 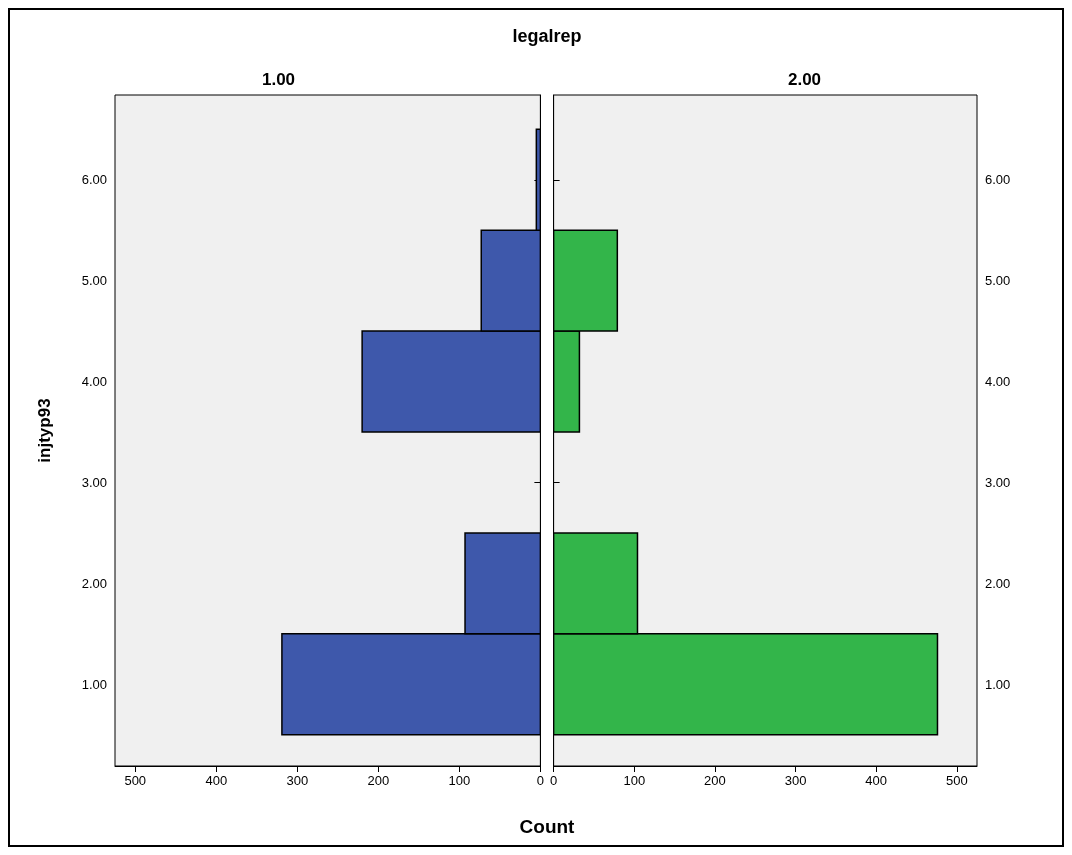 What do you see at coordinates (547, 827) in the screenshot?
I see `x-axis-title: Count` at bounding box center [547, 827].